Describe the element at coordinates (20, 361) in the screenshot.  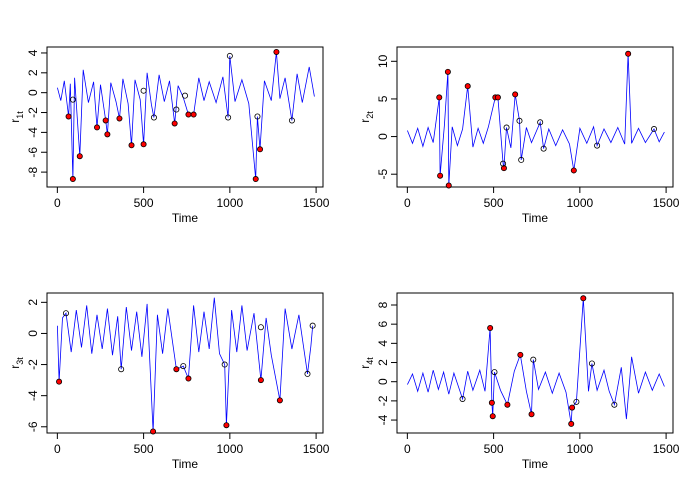
I see `y-axis-label-sub: 3t` at that location.